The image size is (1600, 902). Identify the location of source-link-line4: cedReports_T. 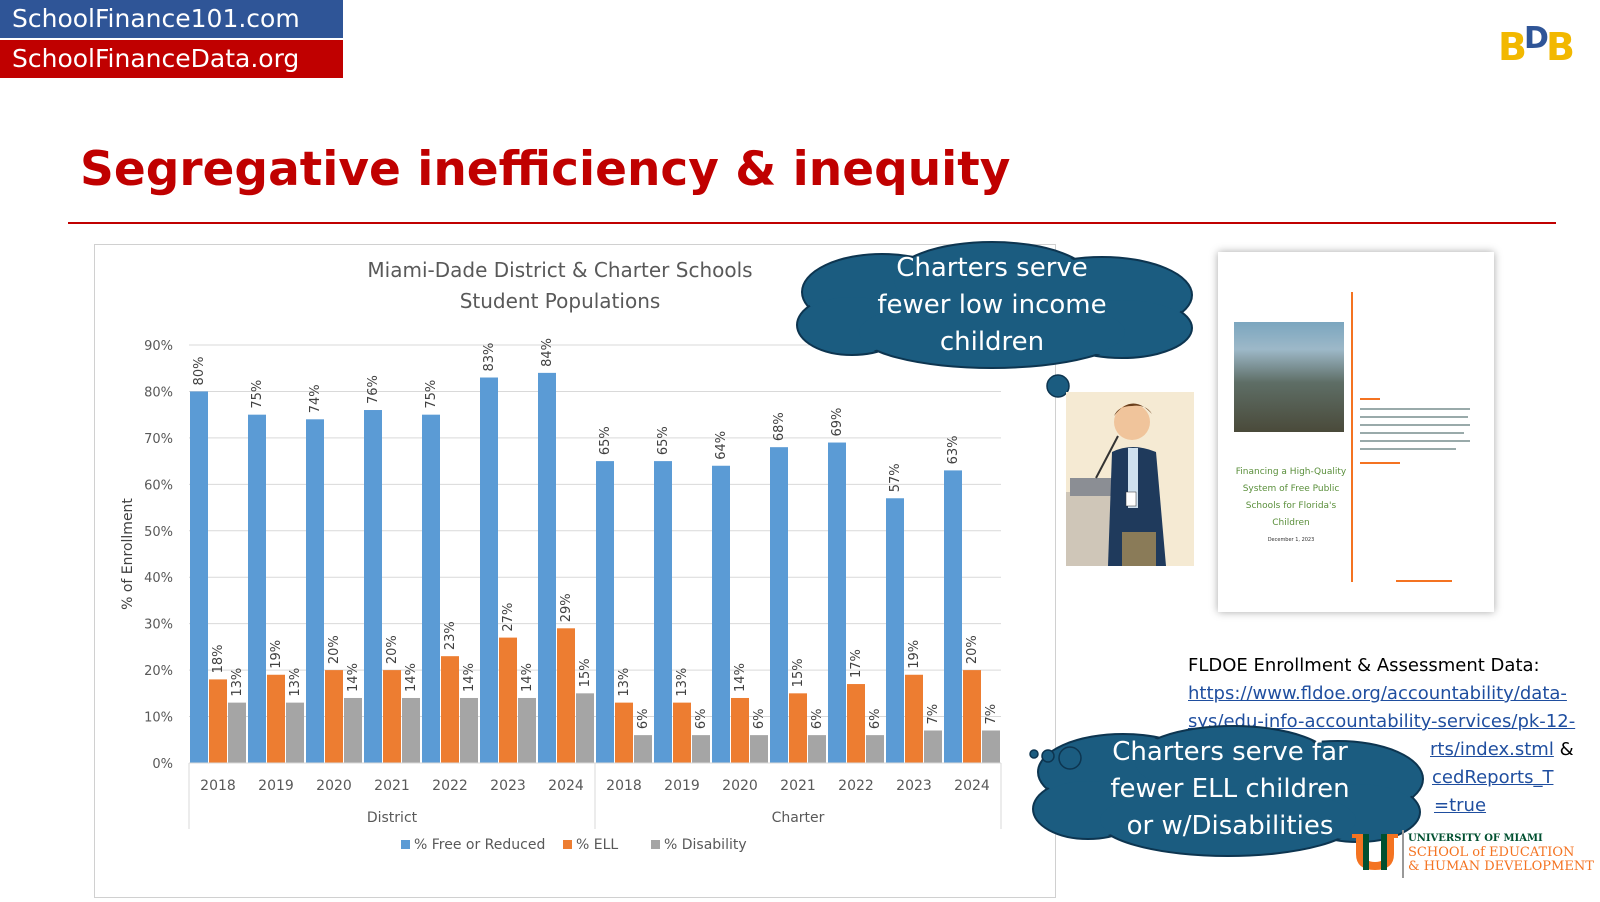
(1493, 777).